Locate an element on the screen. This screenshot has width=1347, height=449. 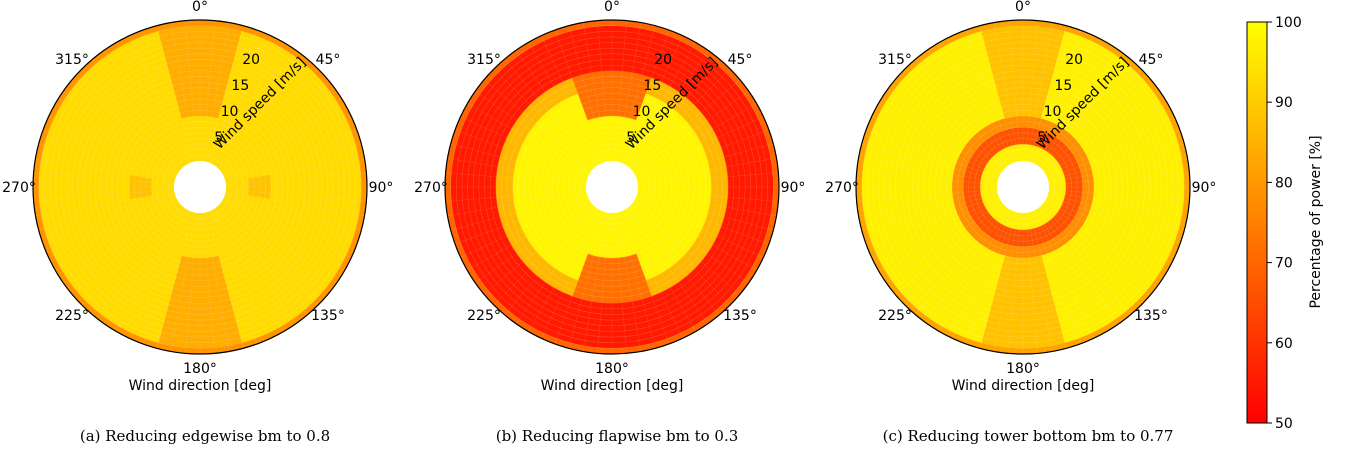
x-axis-label: Wind direction [deg] is located at coordinates (612, 386).